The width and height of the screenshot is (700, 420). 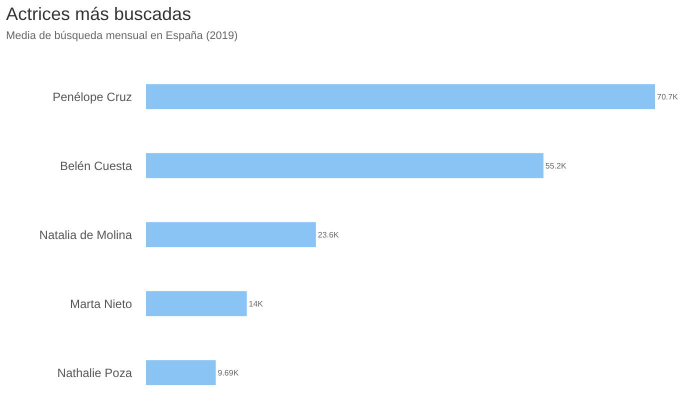 What do you see at coordinates (101, 303) in the screenshot?
I see `y-tick-label: Marta Nieto` at bounding box center [101, 303].